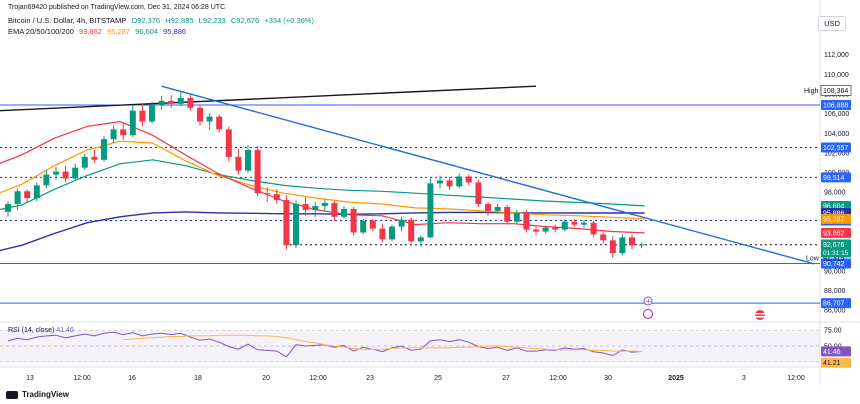 The height and width of the screenshot is (404, 860). What do you see at coordinates (835, 193) in the screenshot?
I see `price-tick-label: 98,000` at bounding box center [835, 193].